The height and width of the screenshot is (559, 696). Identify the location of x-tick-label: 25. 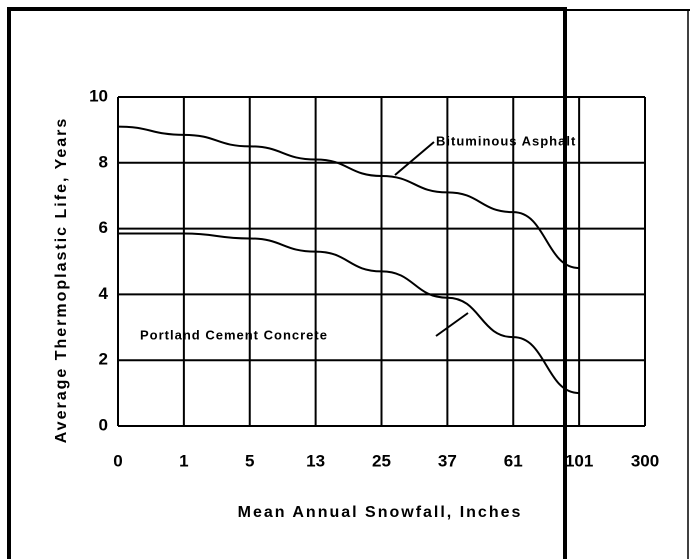
(381, 460).